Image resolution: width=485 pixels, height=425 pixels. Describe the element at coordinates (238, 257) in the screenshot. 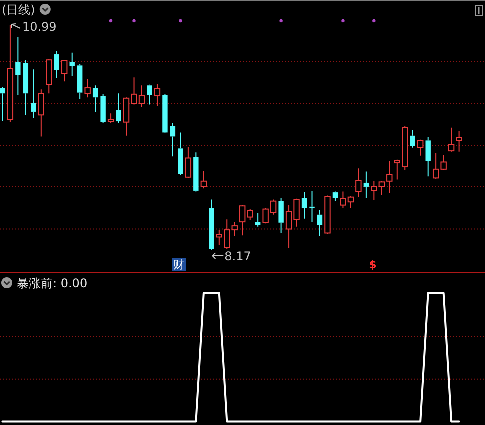

I see `annotation: 8.17` at that location.